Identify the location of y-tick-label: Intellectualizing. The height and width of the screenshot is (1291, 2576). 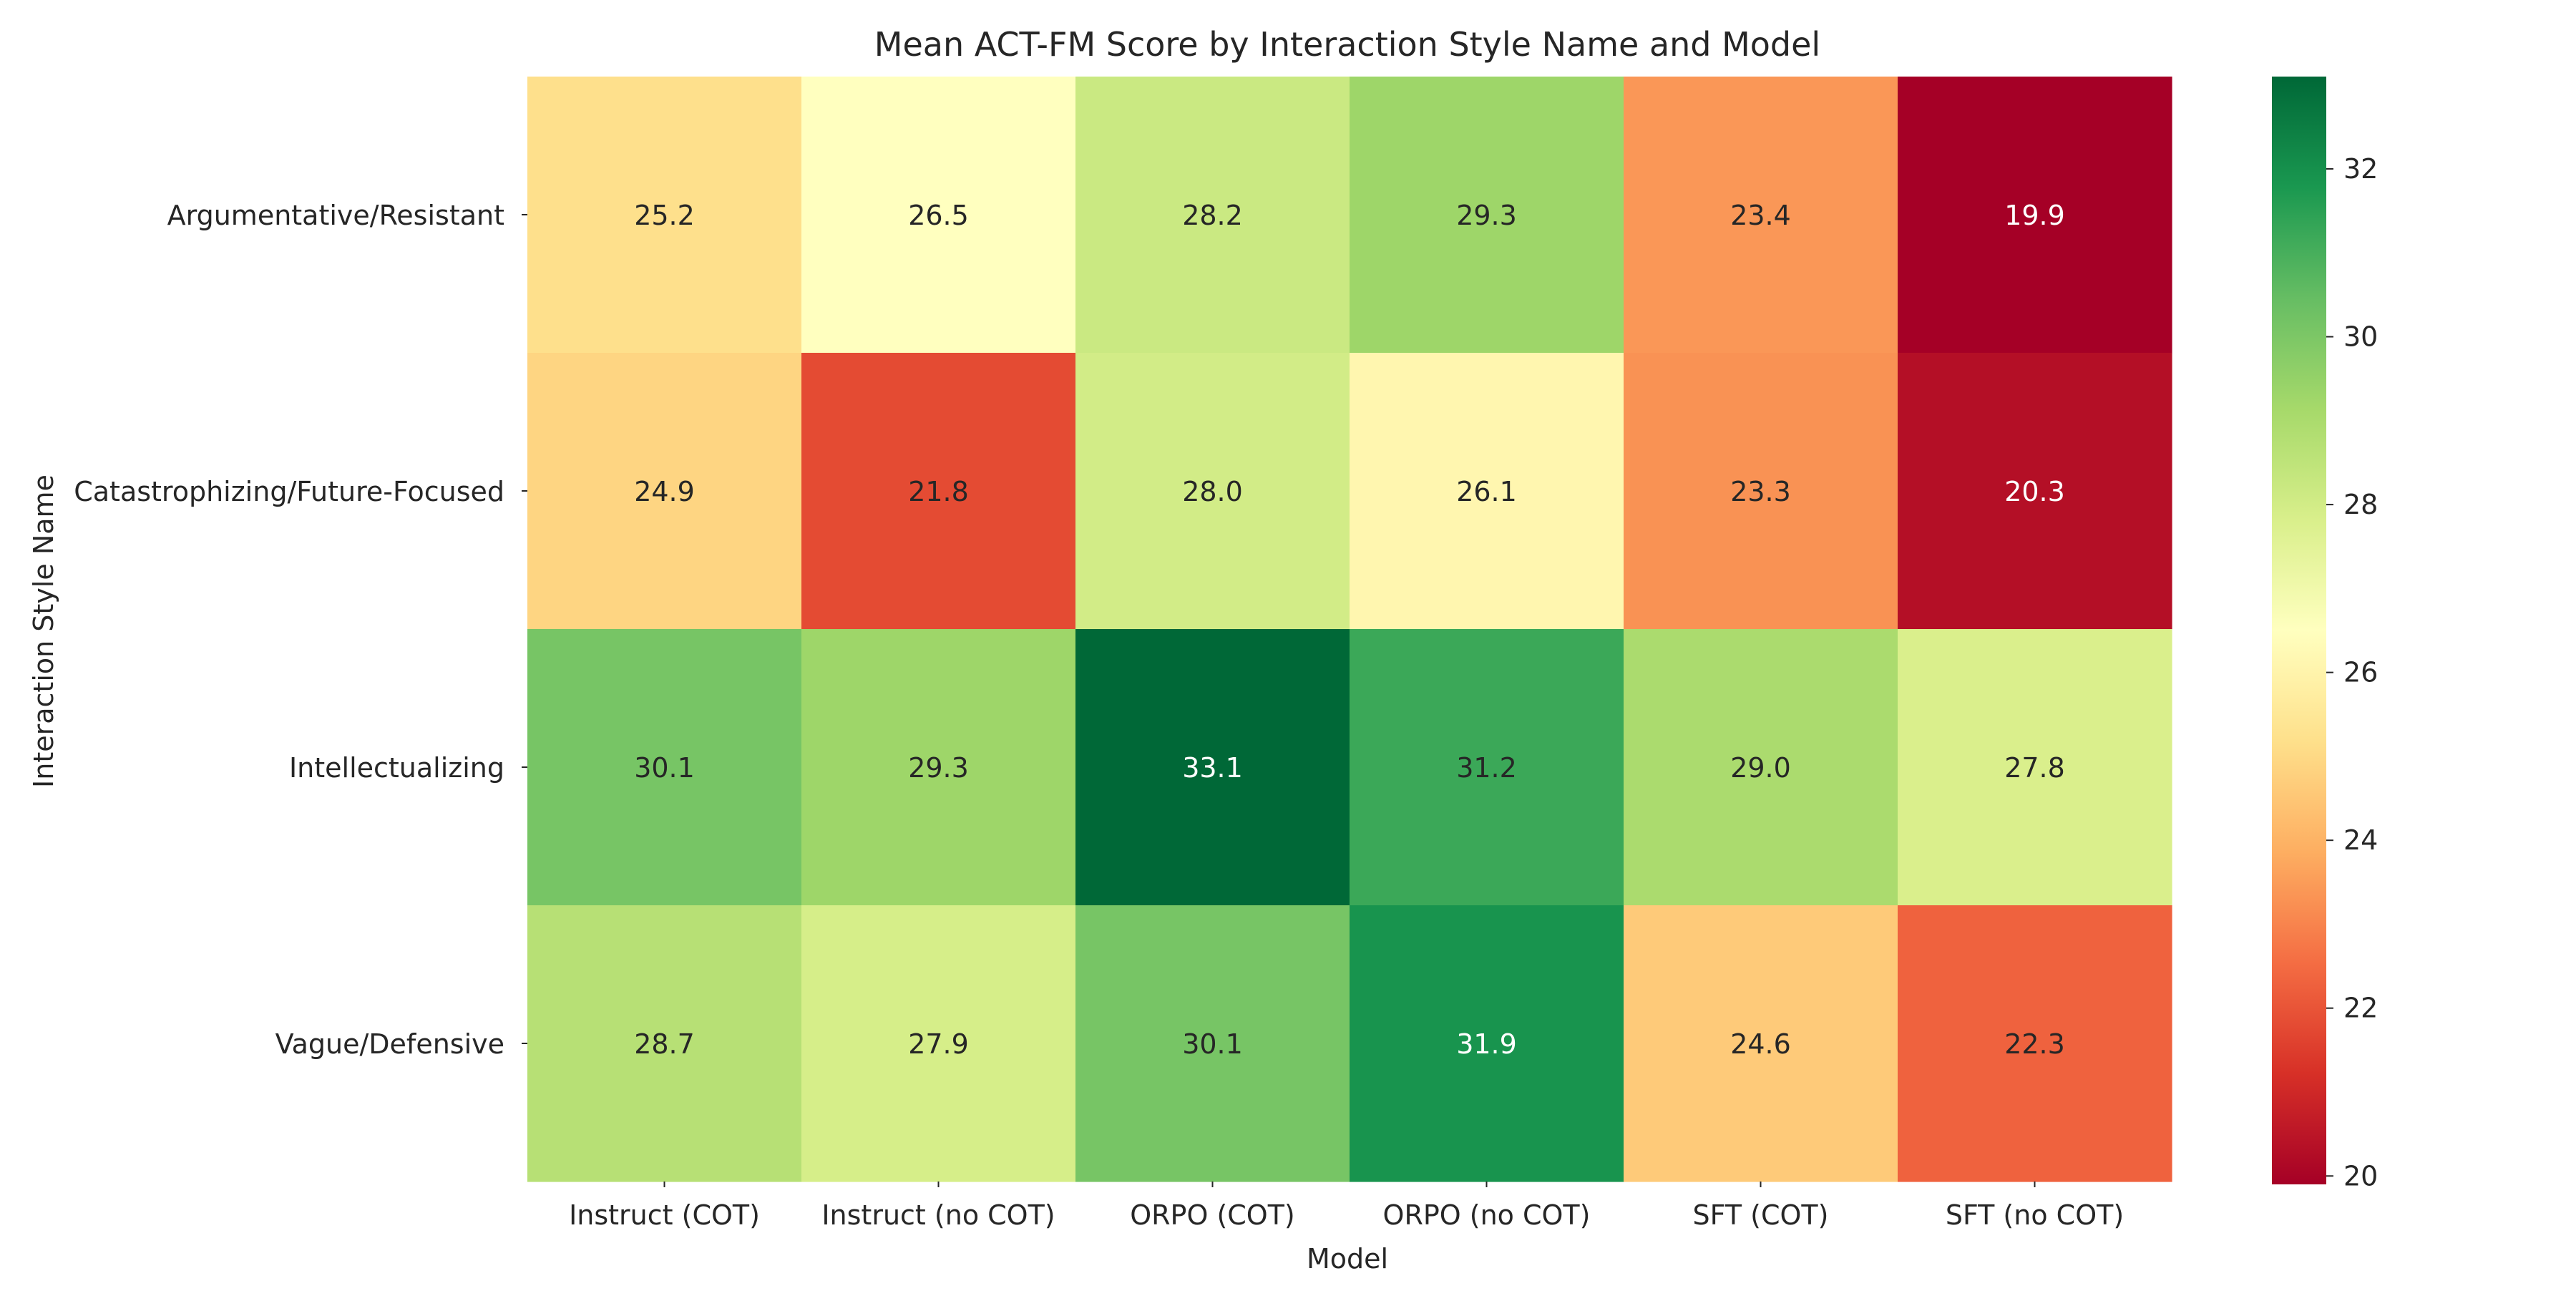
(396, 768).